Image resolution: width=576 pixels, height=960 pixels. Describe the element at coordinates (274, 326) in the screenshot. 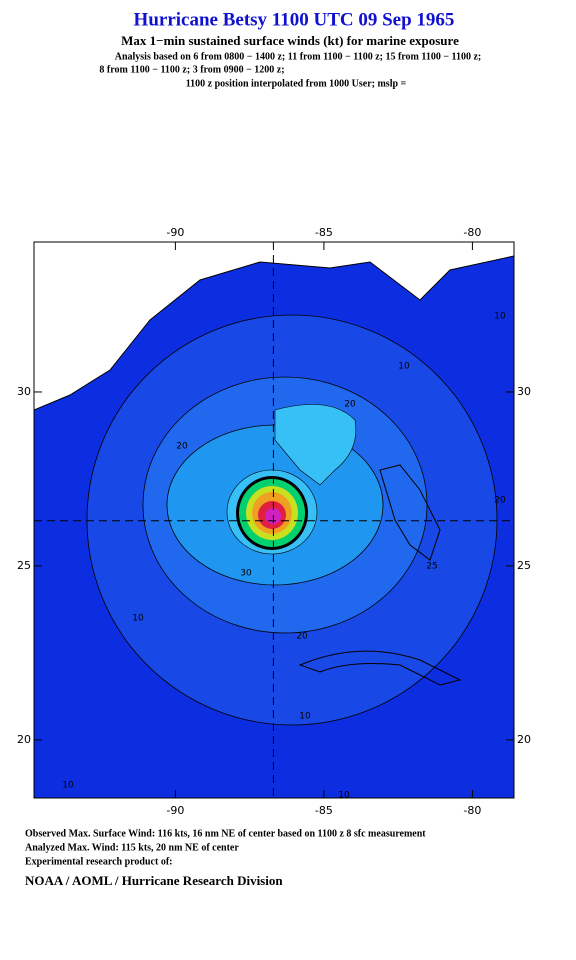

I see `land` at that location.